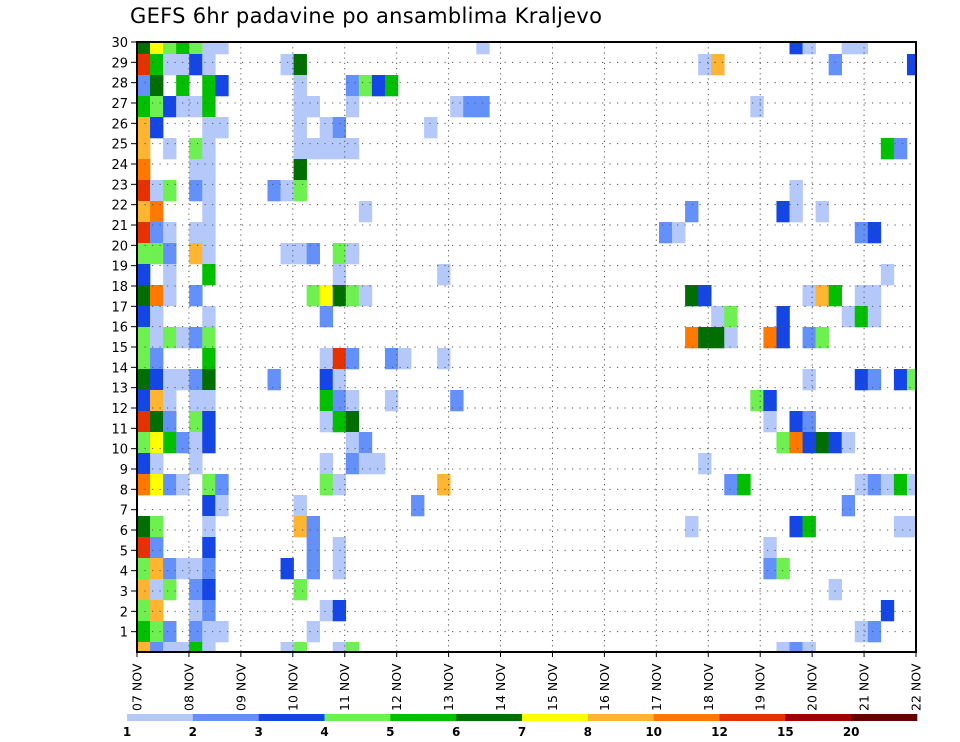 This screenshot has height=742, width=960. What do you see at coordinates (119, 165) in the screenshot?
I see `y-tick-label: 24` at bounding box center [119, 165].